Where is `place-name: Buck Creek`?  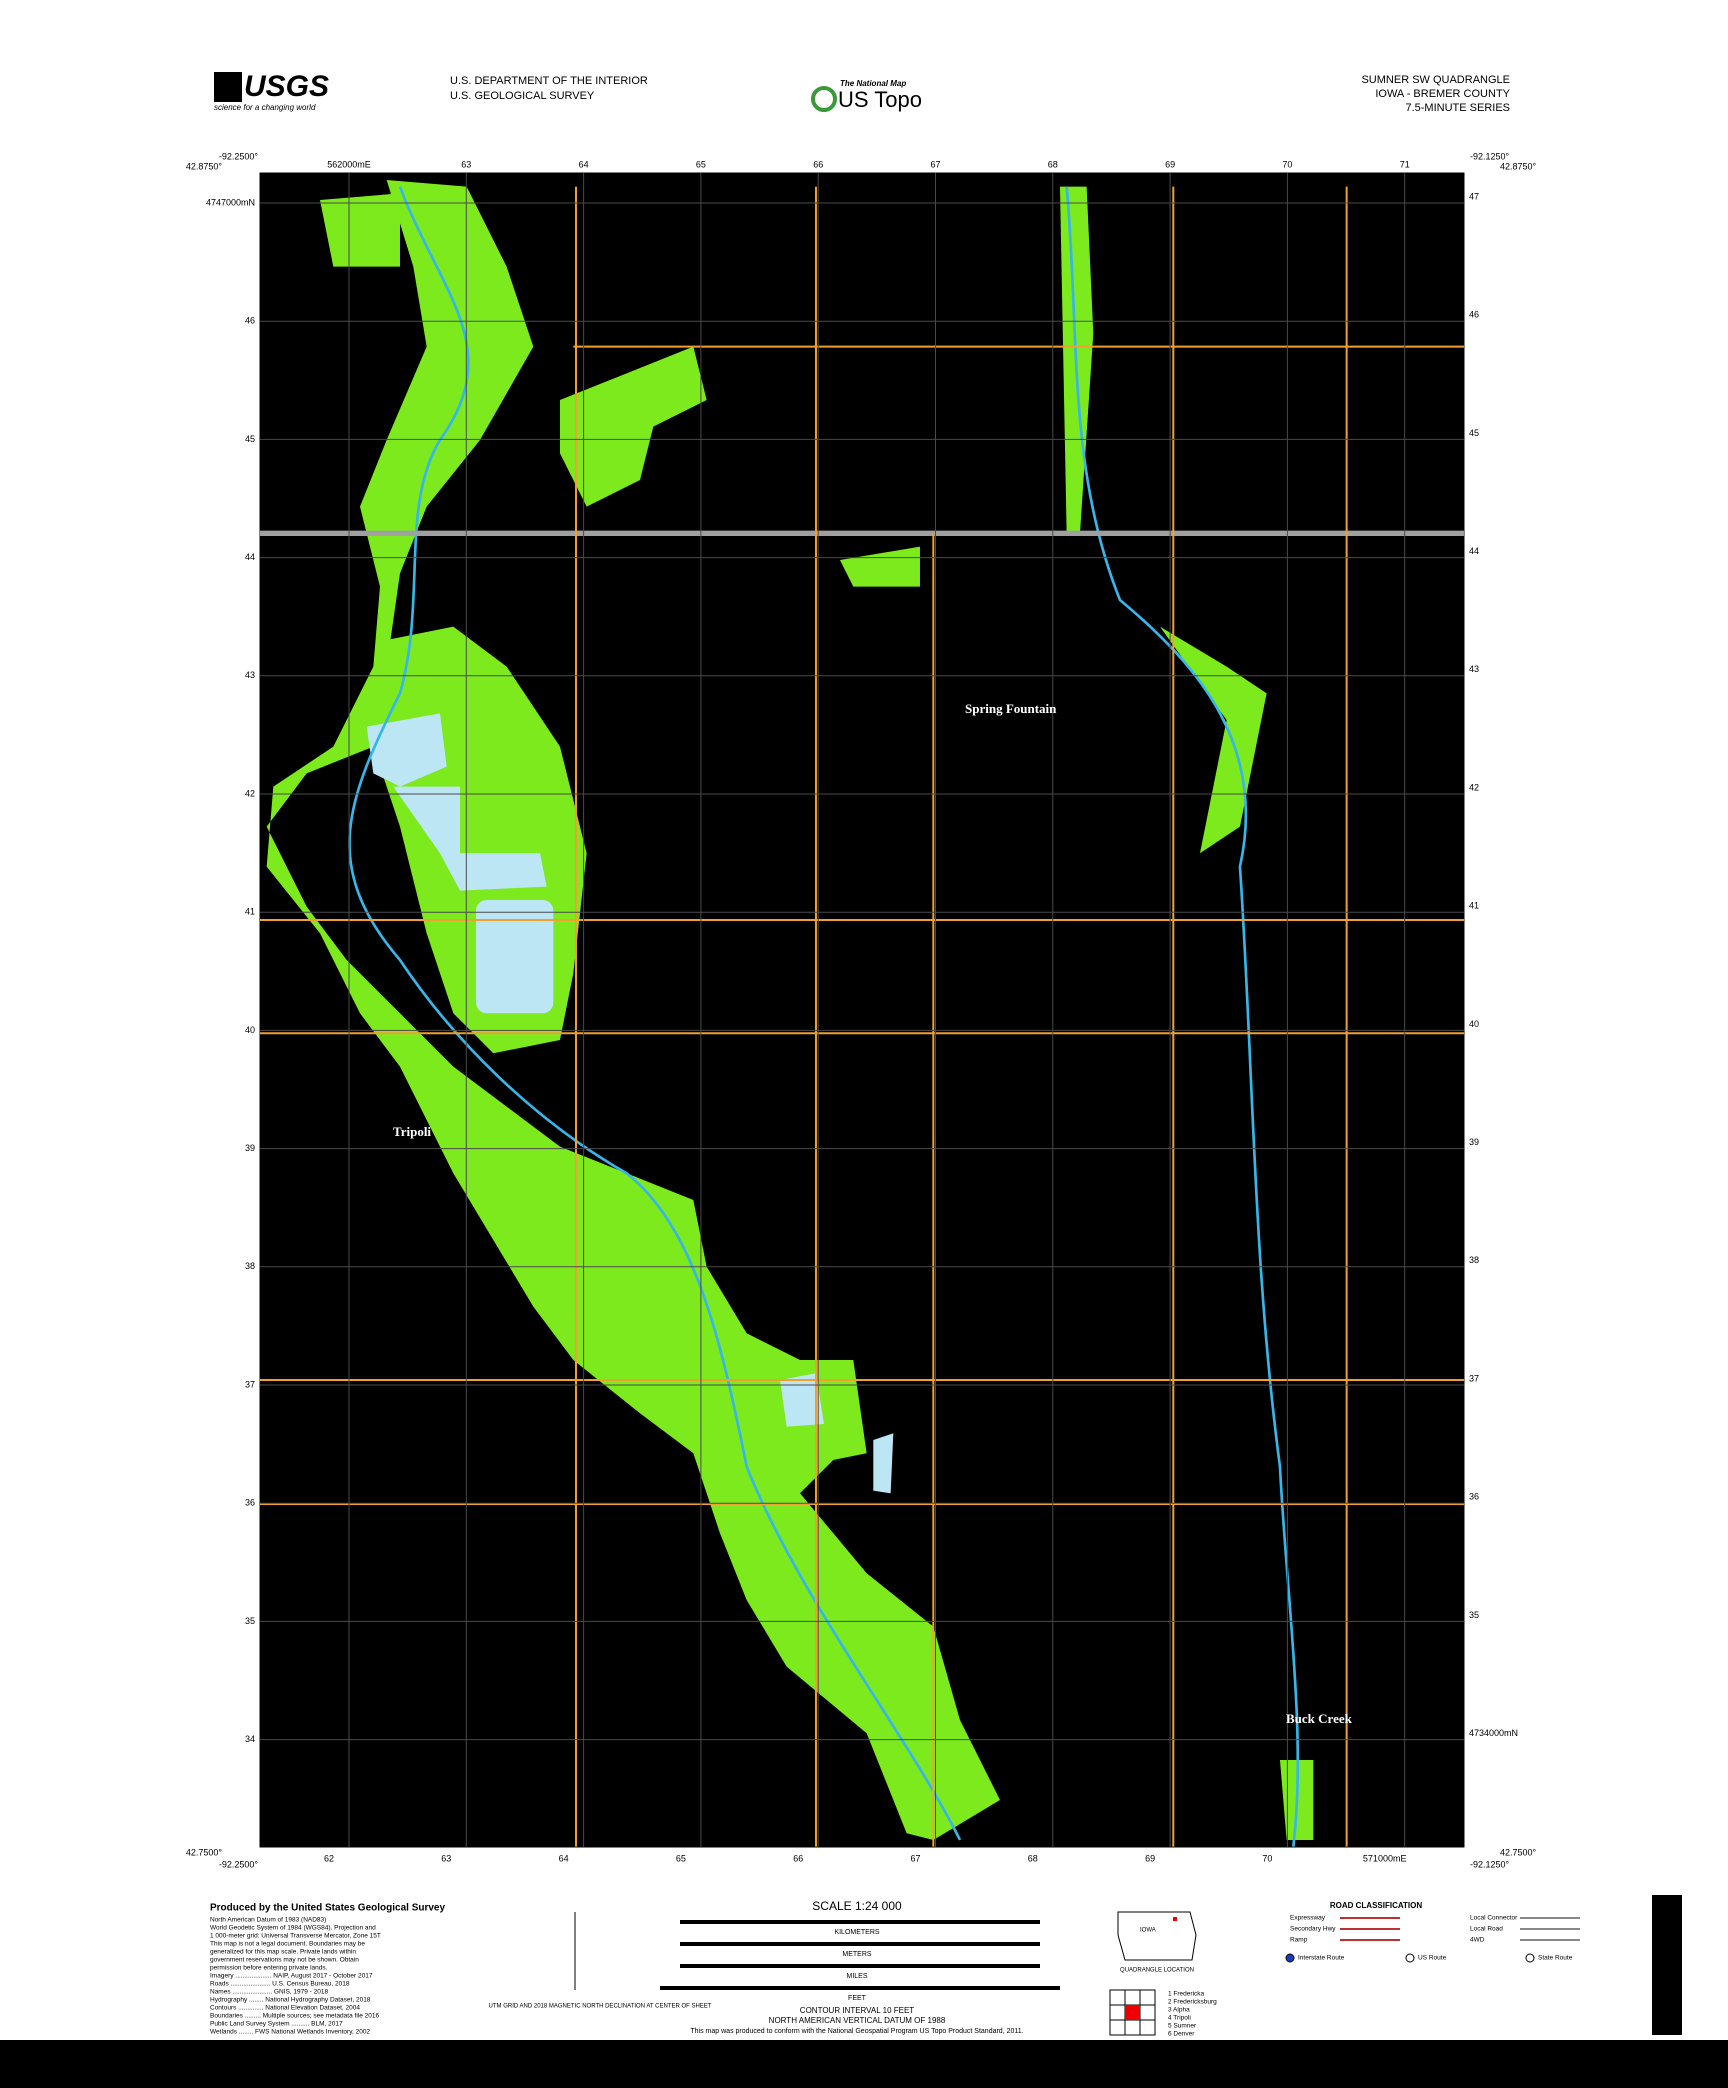 place-name: Buck Creek is located at coordinates (1319, 1718).